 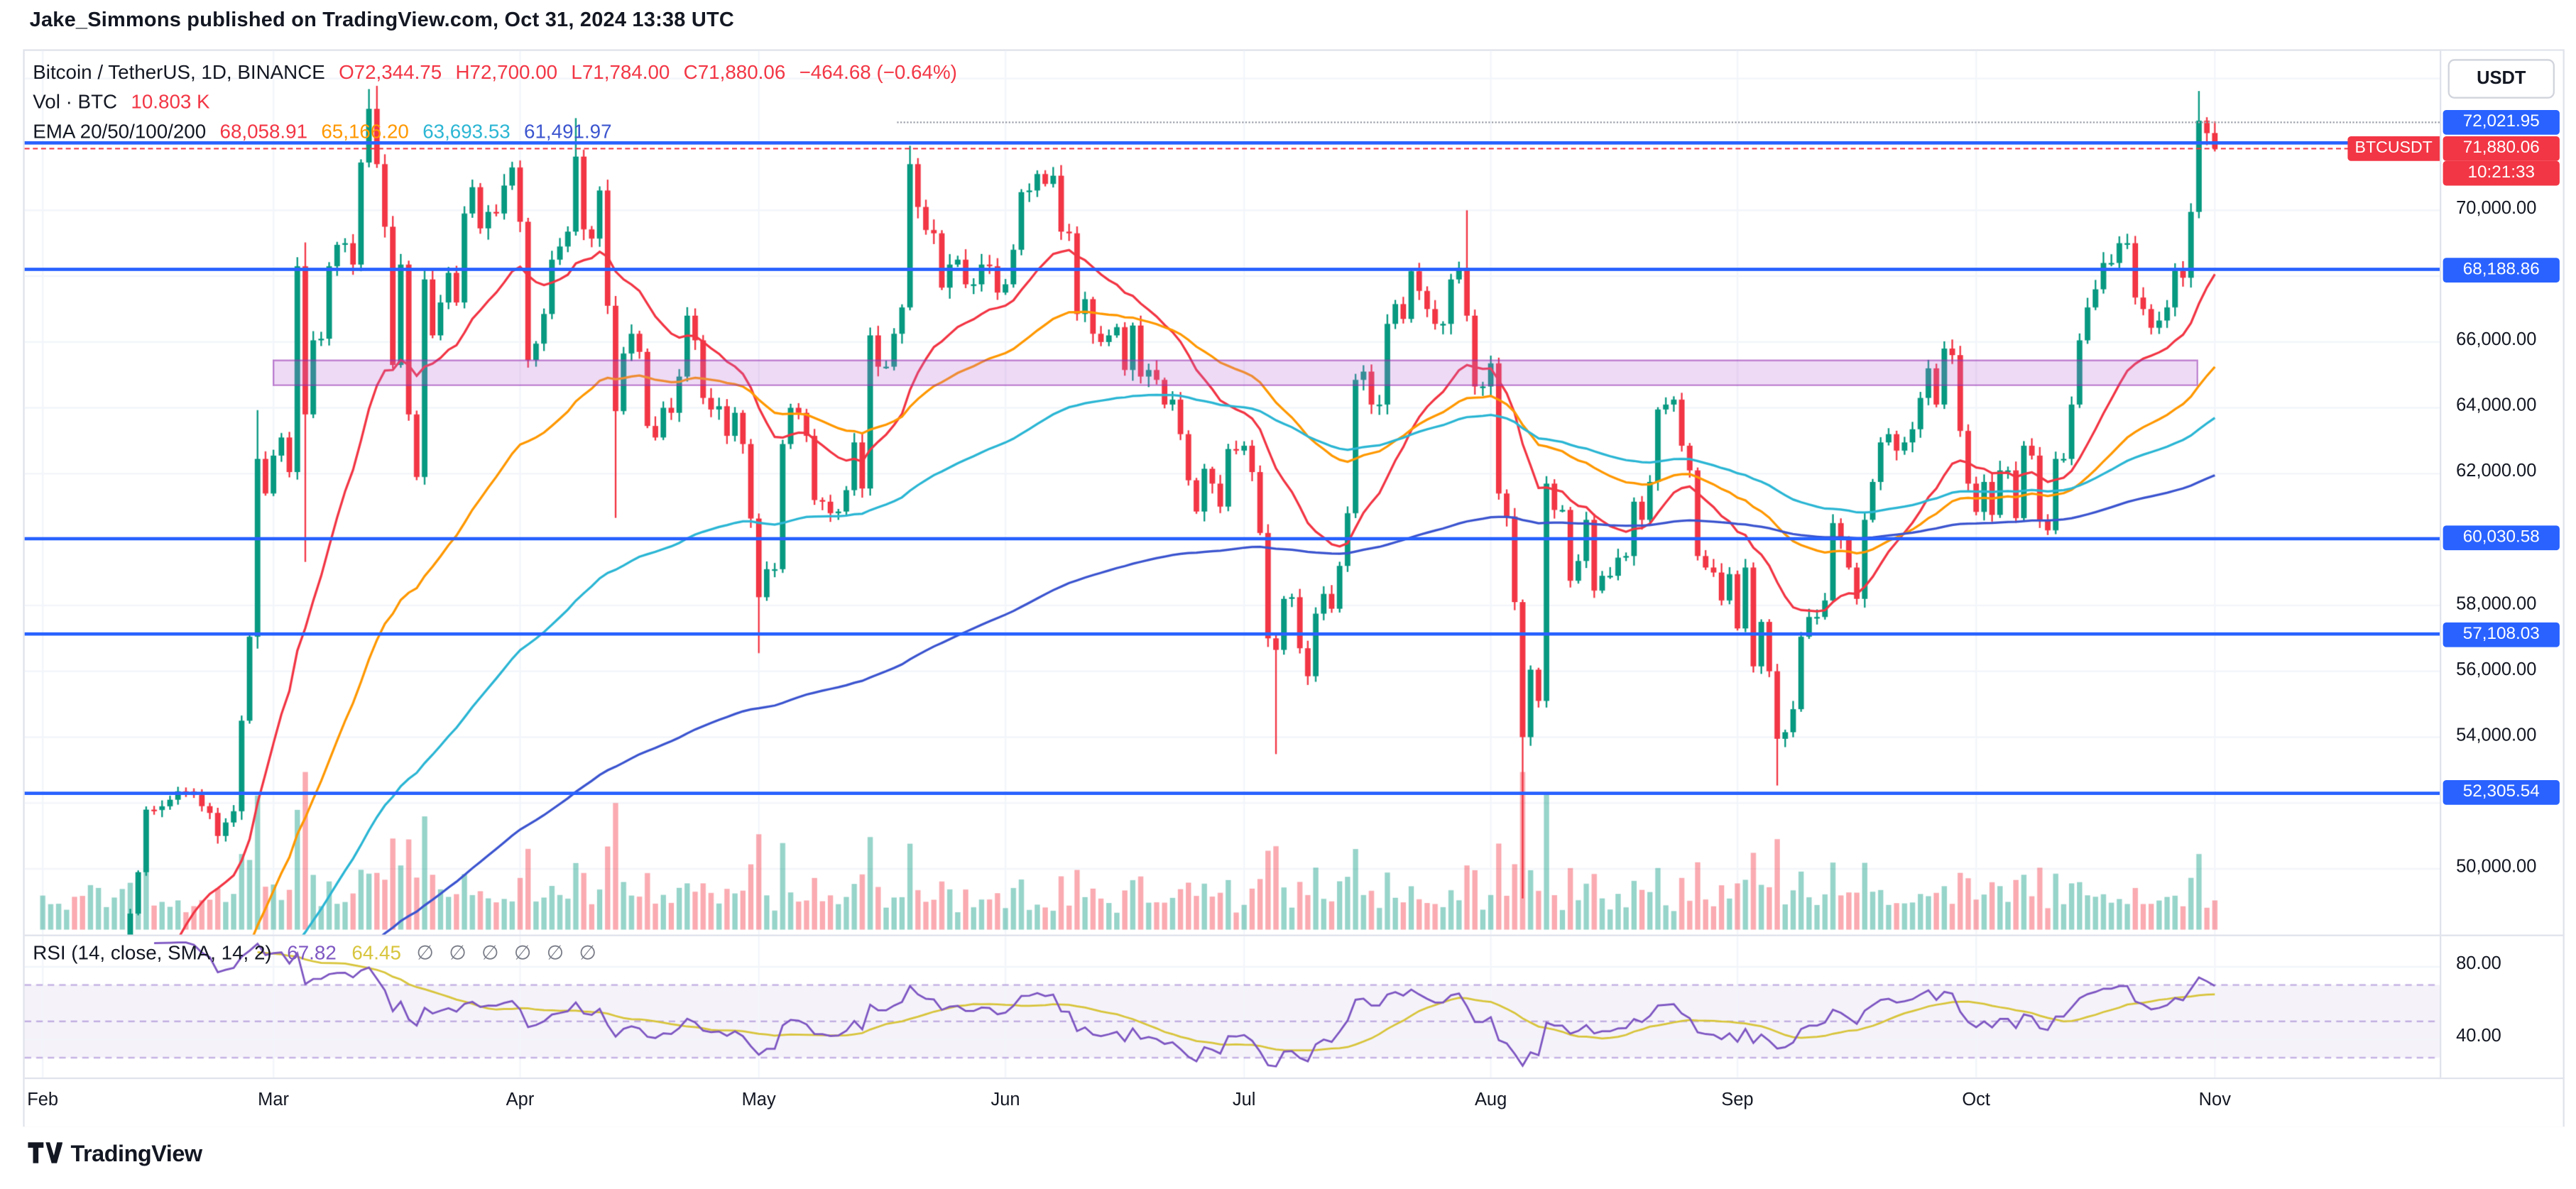 What do you see at coordinates (1737, 1100) in the screenshot?
I see `time-axis-label: Sep` at bounding box center [1737, 1100].